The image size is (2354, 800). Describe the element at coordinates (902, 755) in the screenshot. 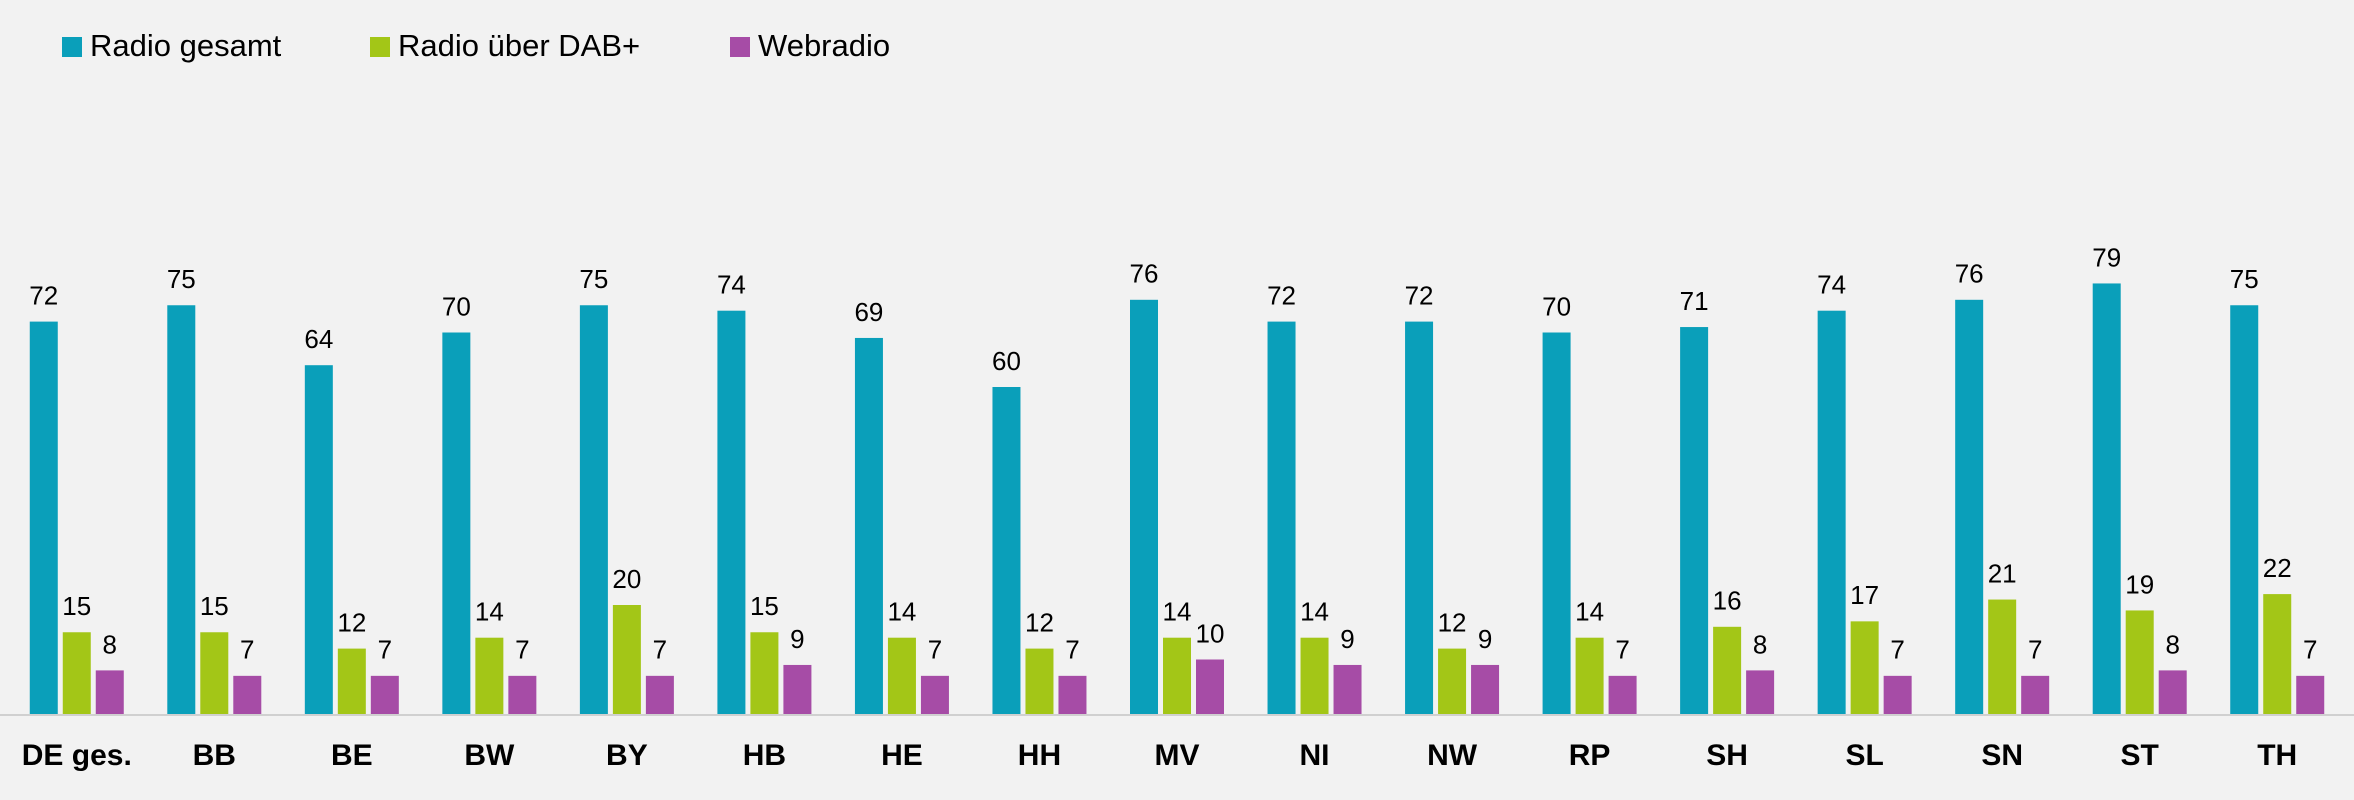

I see `x-tick-label: HE` at that location.